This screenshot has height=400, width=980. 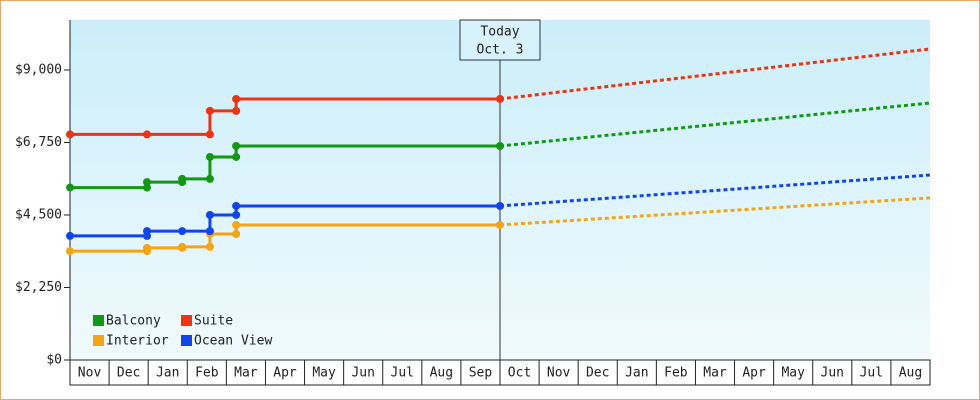 I want to click on today-box, so click(x=500, y=40).